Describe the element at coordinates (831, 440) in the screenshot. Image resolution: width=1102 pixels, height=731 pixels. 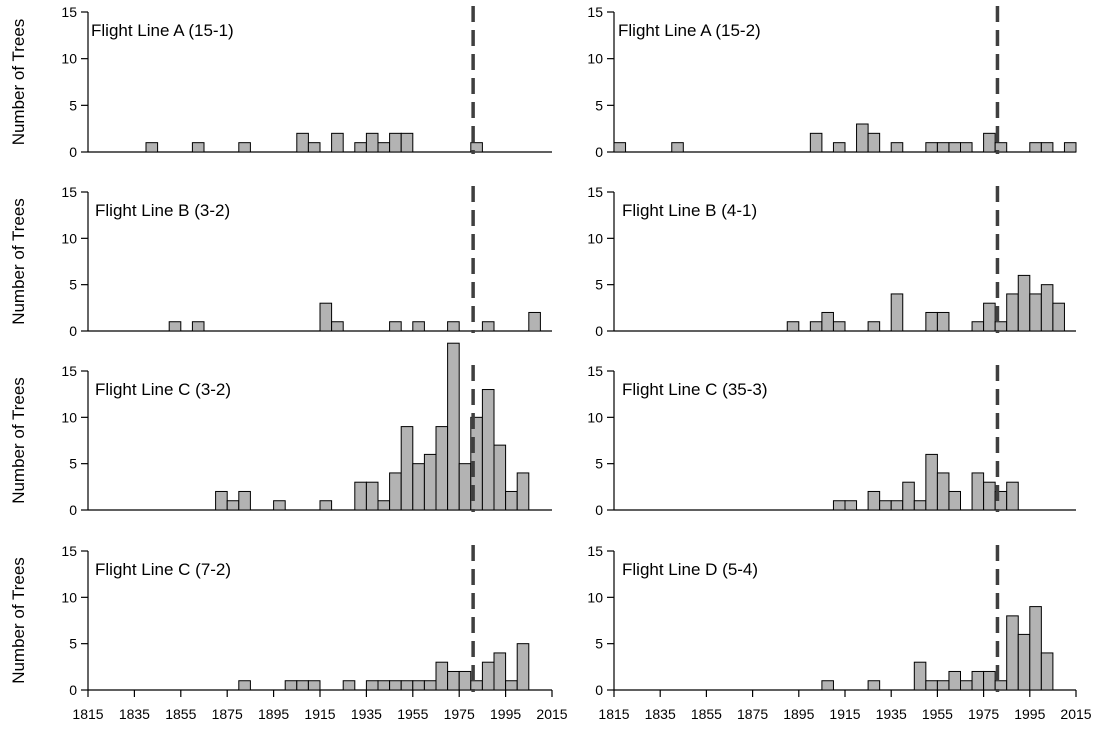
I see `histogram-panel-6: 0 5 10 15 Flight Line C (35-3)` at that location.